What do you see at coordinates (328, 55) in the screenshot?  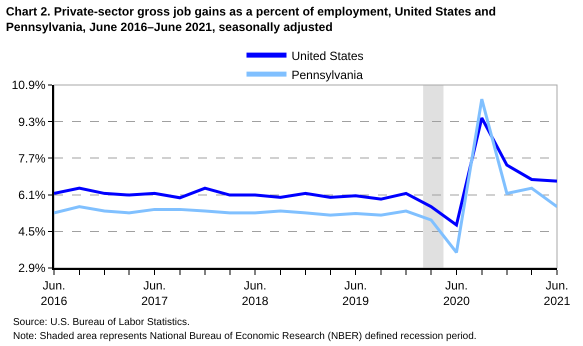 I see `legend-label: United States` at bounding box center [328, 55].